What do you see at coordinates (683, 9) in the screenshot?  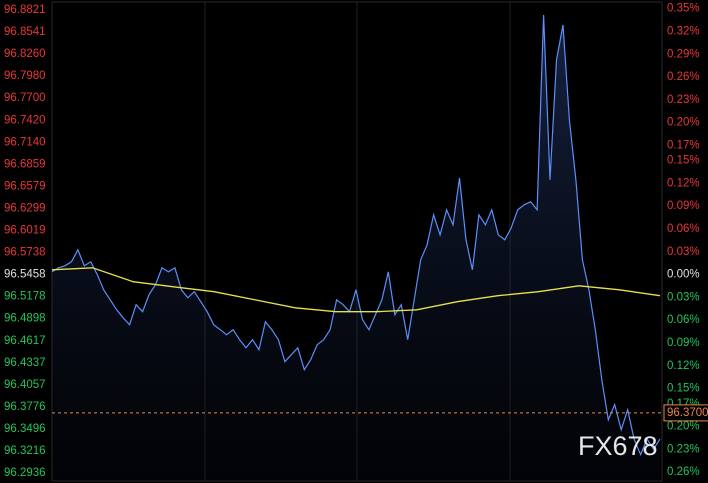 I see `y2-tick-label: 0.35%` at bounding box center [683, 9].